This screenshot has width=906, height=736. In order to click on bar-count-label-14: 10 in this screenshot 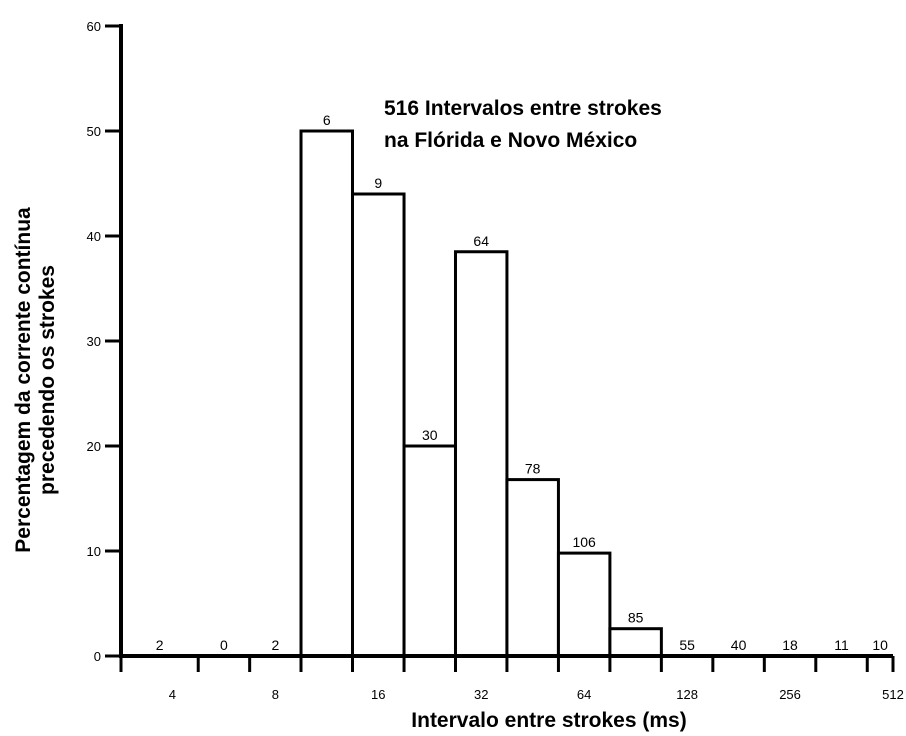, I will do `click(880, 645)`.